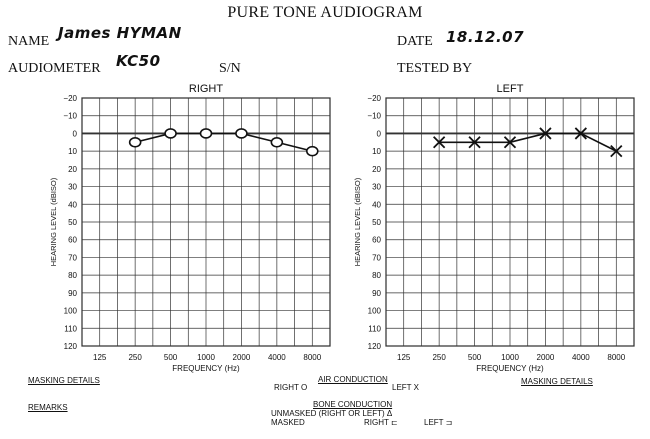  Describe the element at coordinates (415, 41) in the screenshot. I see `date-label: DATE` at that location.